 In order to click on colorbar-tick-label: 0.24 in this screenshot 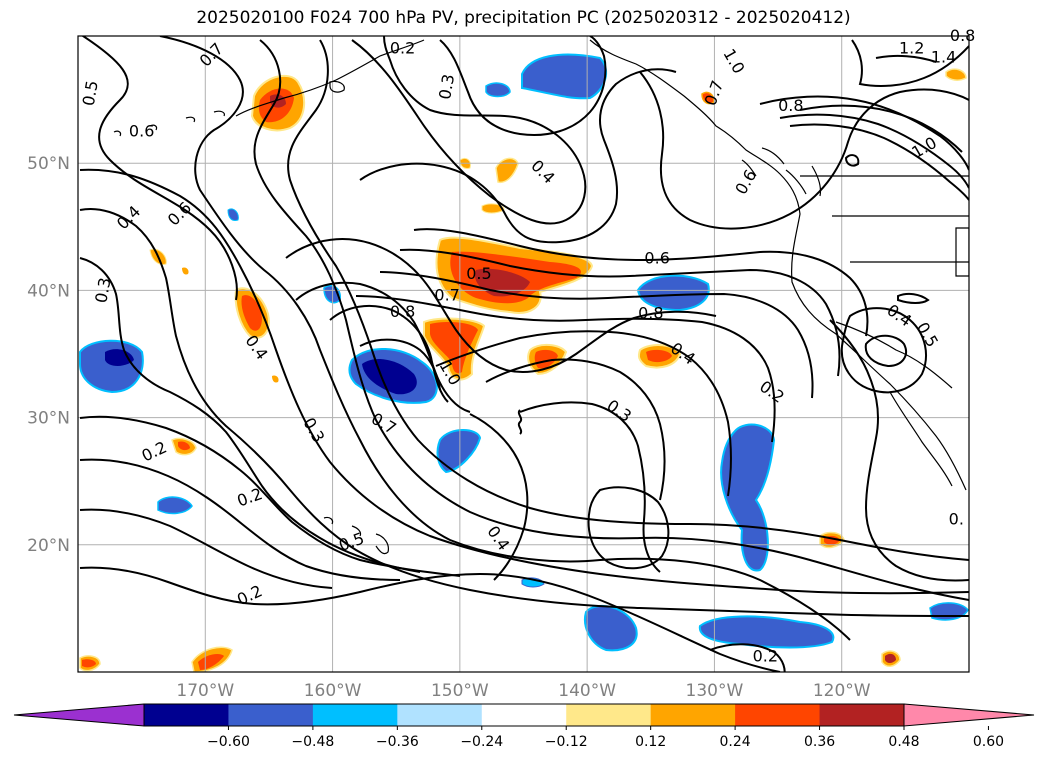, I will do `click(735, 742)`.